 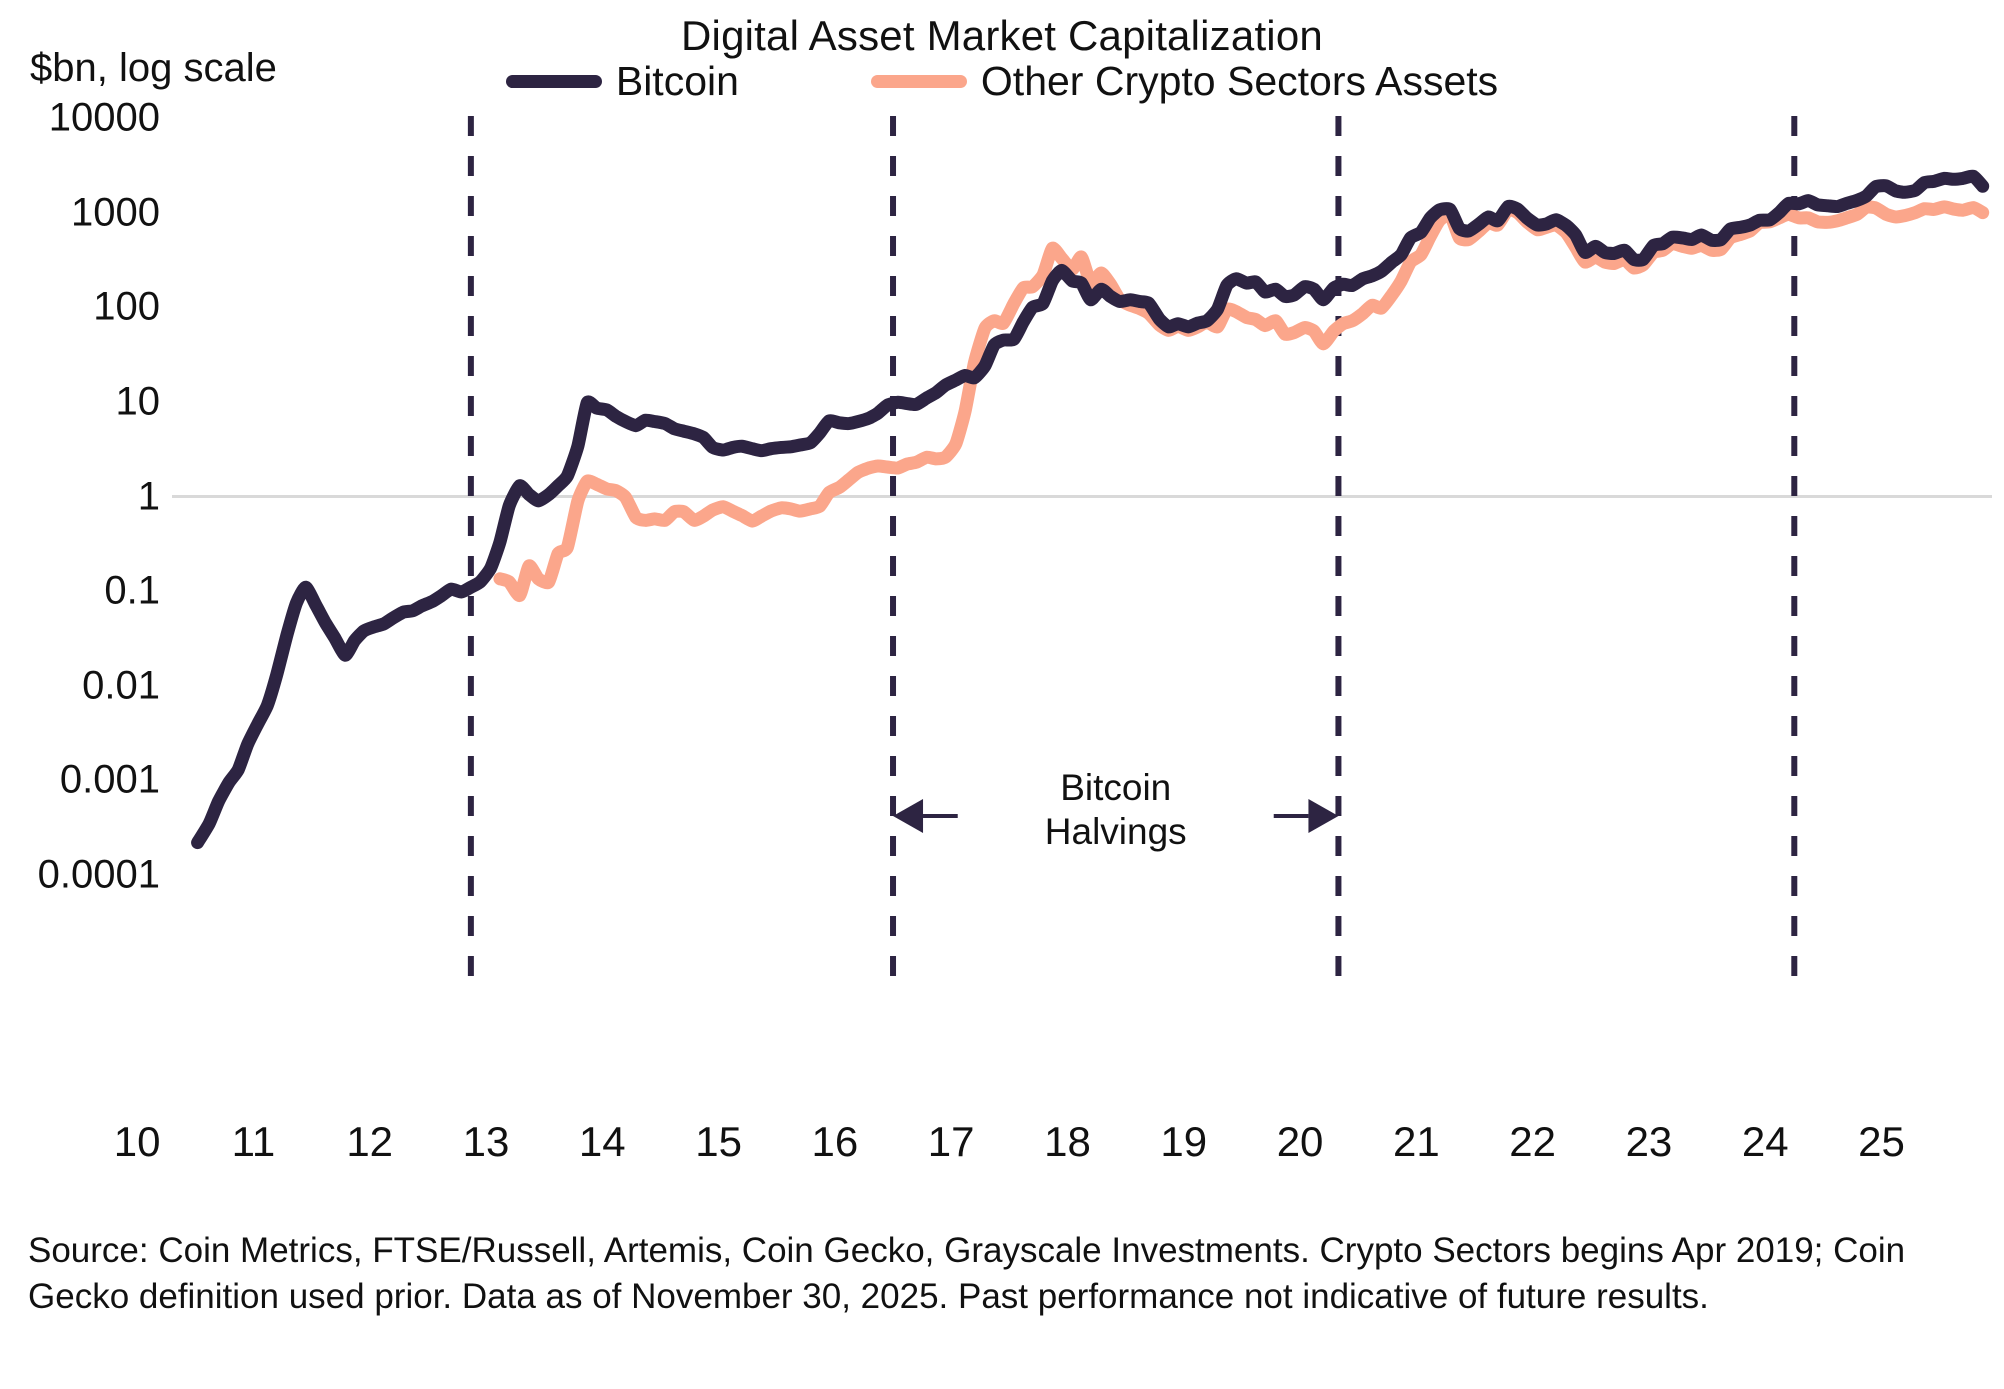 What do you see at coordinates (1115, 831) in the screenshot?
I see `halving-annotation-line2: Halvings` at bounding box center [1115, 831].